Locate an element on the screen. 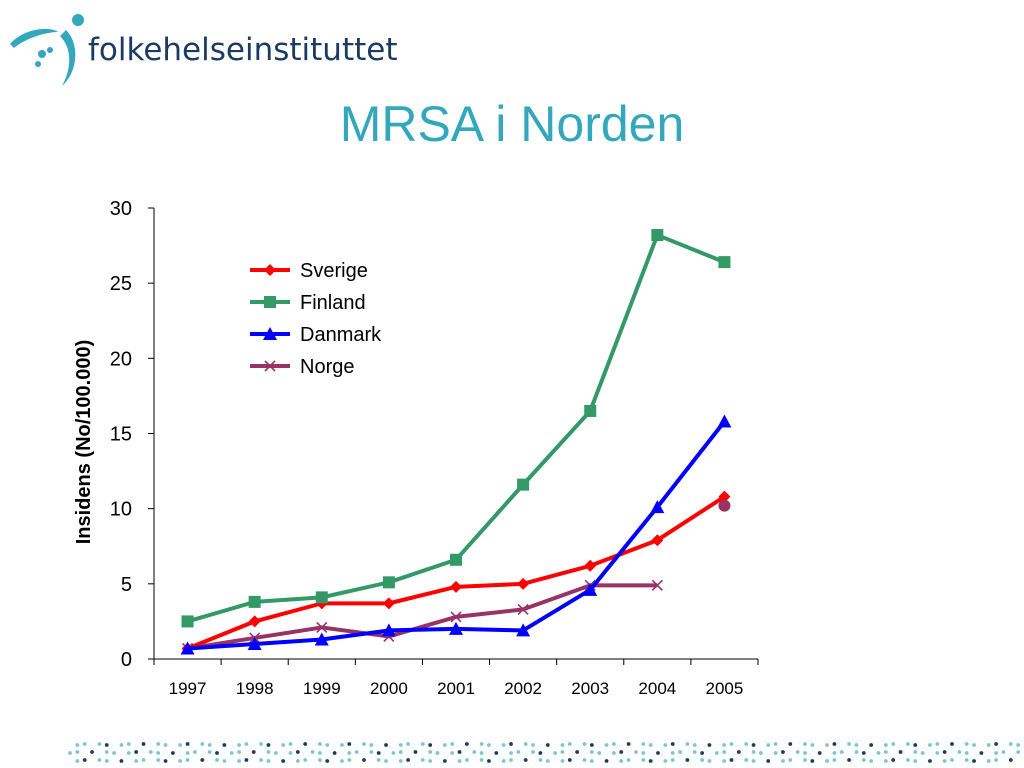 This screenshot has width=1024, height=768. legend-marker-finland is located at coordinates (270, 302).